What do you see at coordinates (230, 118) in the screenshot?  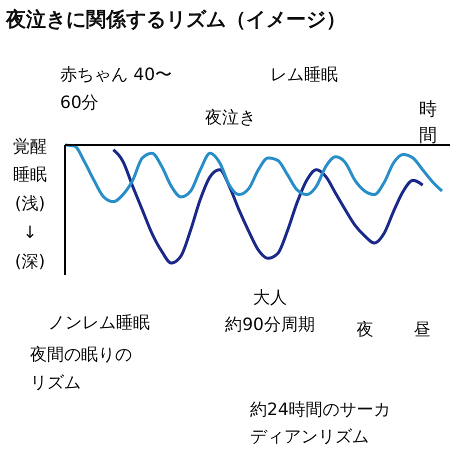 I see `text: 夜泣き` at bounding box center [230, 118].